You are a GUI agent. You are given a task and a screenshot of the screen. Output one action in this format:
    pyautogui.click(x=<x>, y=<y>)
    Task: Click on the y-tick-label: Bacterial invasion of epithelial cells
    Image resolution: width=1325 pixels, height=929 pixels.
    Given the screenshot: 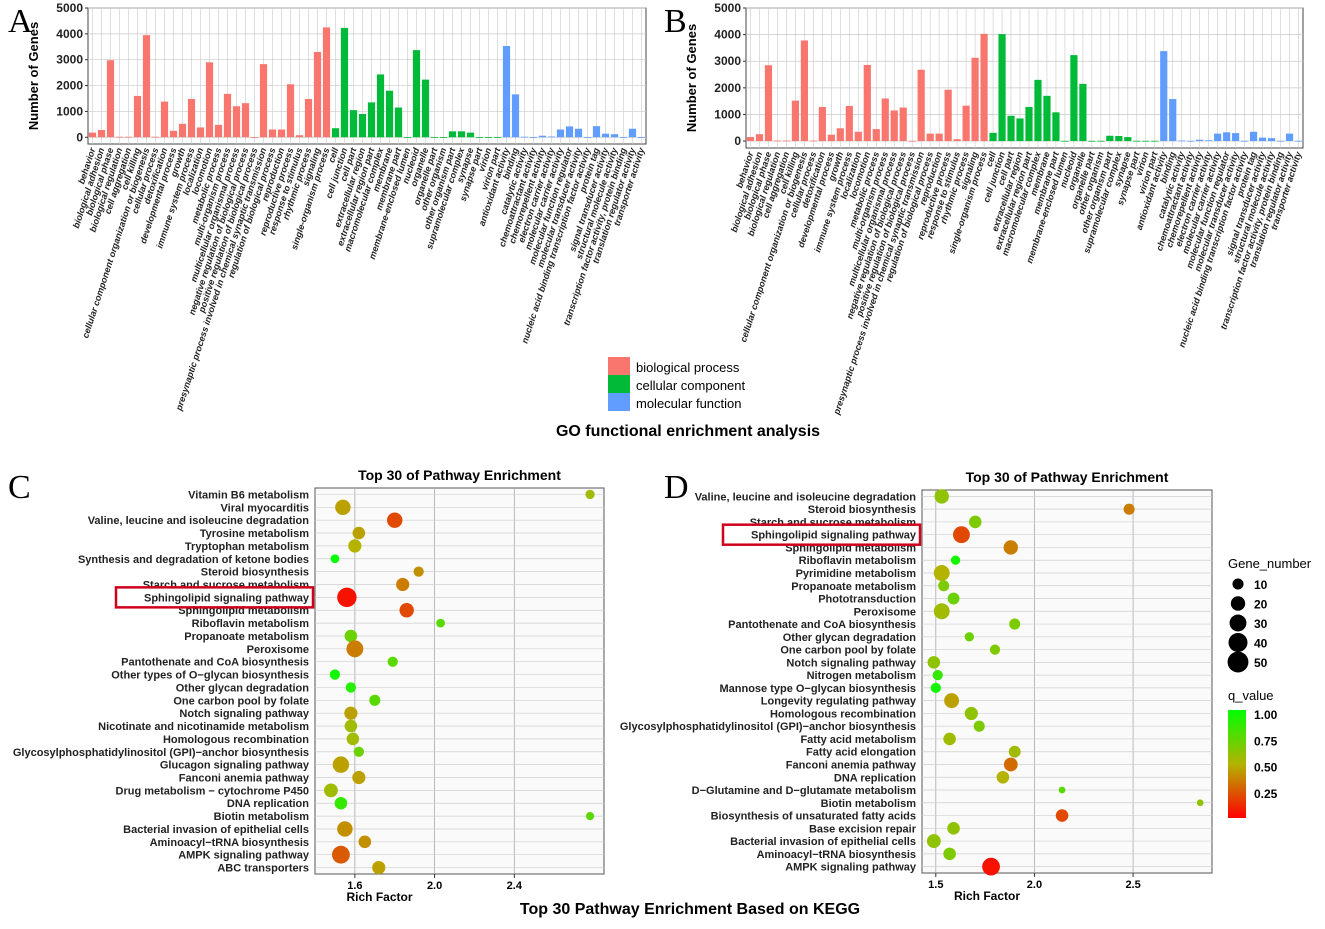 What is the action you would take?
    pyautogui.click(x=216, y=830)
    